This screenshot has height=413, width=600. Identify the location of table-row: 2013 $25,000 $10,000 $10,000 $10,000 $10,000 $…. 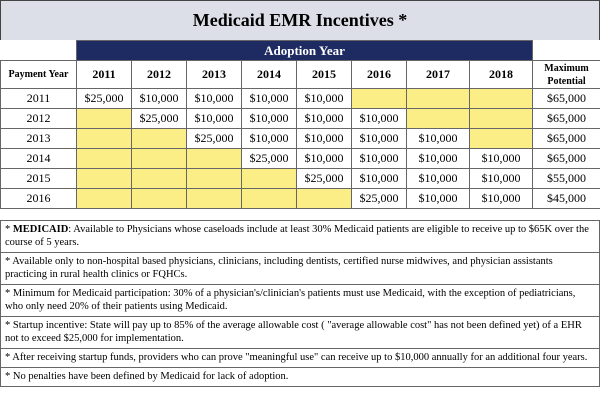
(300, 138).